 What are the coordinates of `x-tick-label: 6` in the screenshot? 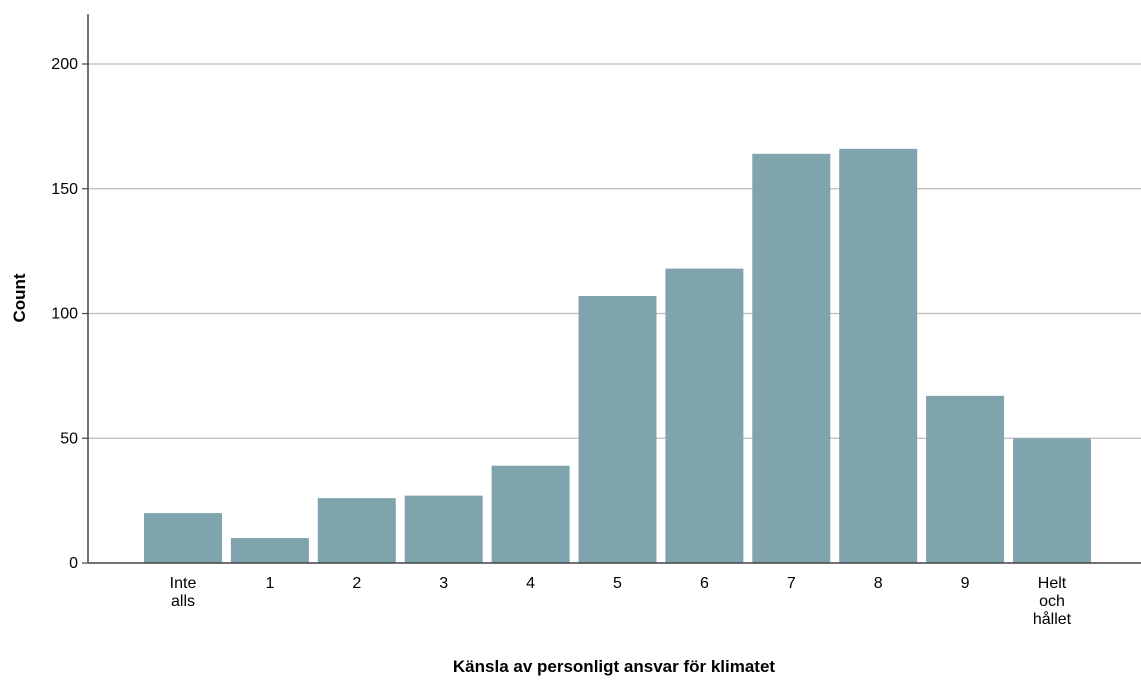 It's located at (704, 583).